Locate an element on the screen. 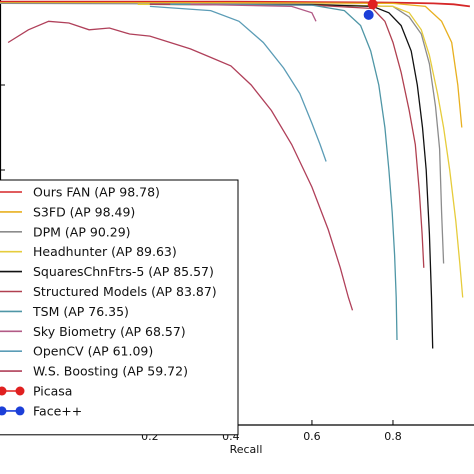 The height and width of the screenshot is (474, 474). legend-label-11: Face++ is located at coordinates (57, 410).